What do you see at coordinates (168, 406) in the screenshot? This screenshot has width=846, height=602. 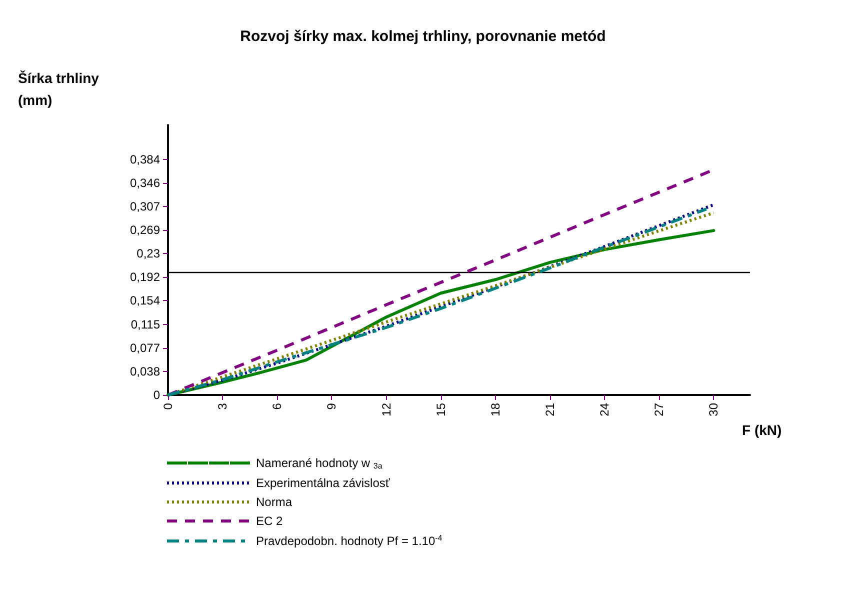 I see `x-tick-label: 0` at bounding box center [168, 406].